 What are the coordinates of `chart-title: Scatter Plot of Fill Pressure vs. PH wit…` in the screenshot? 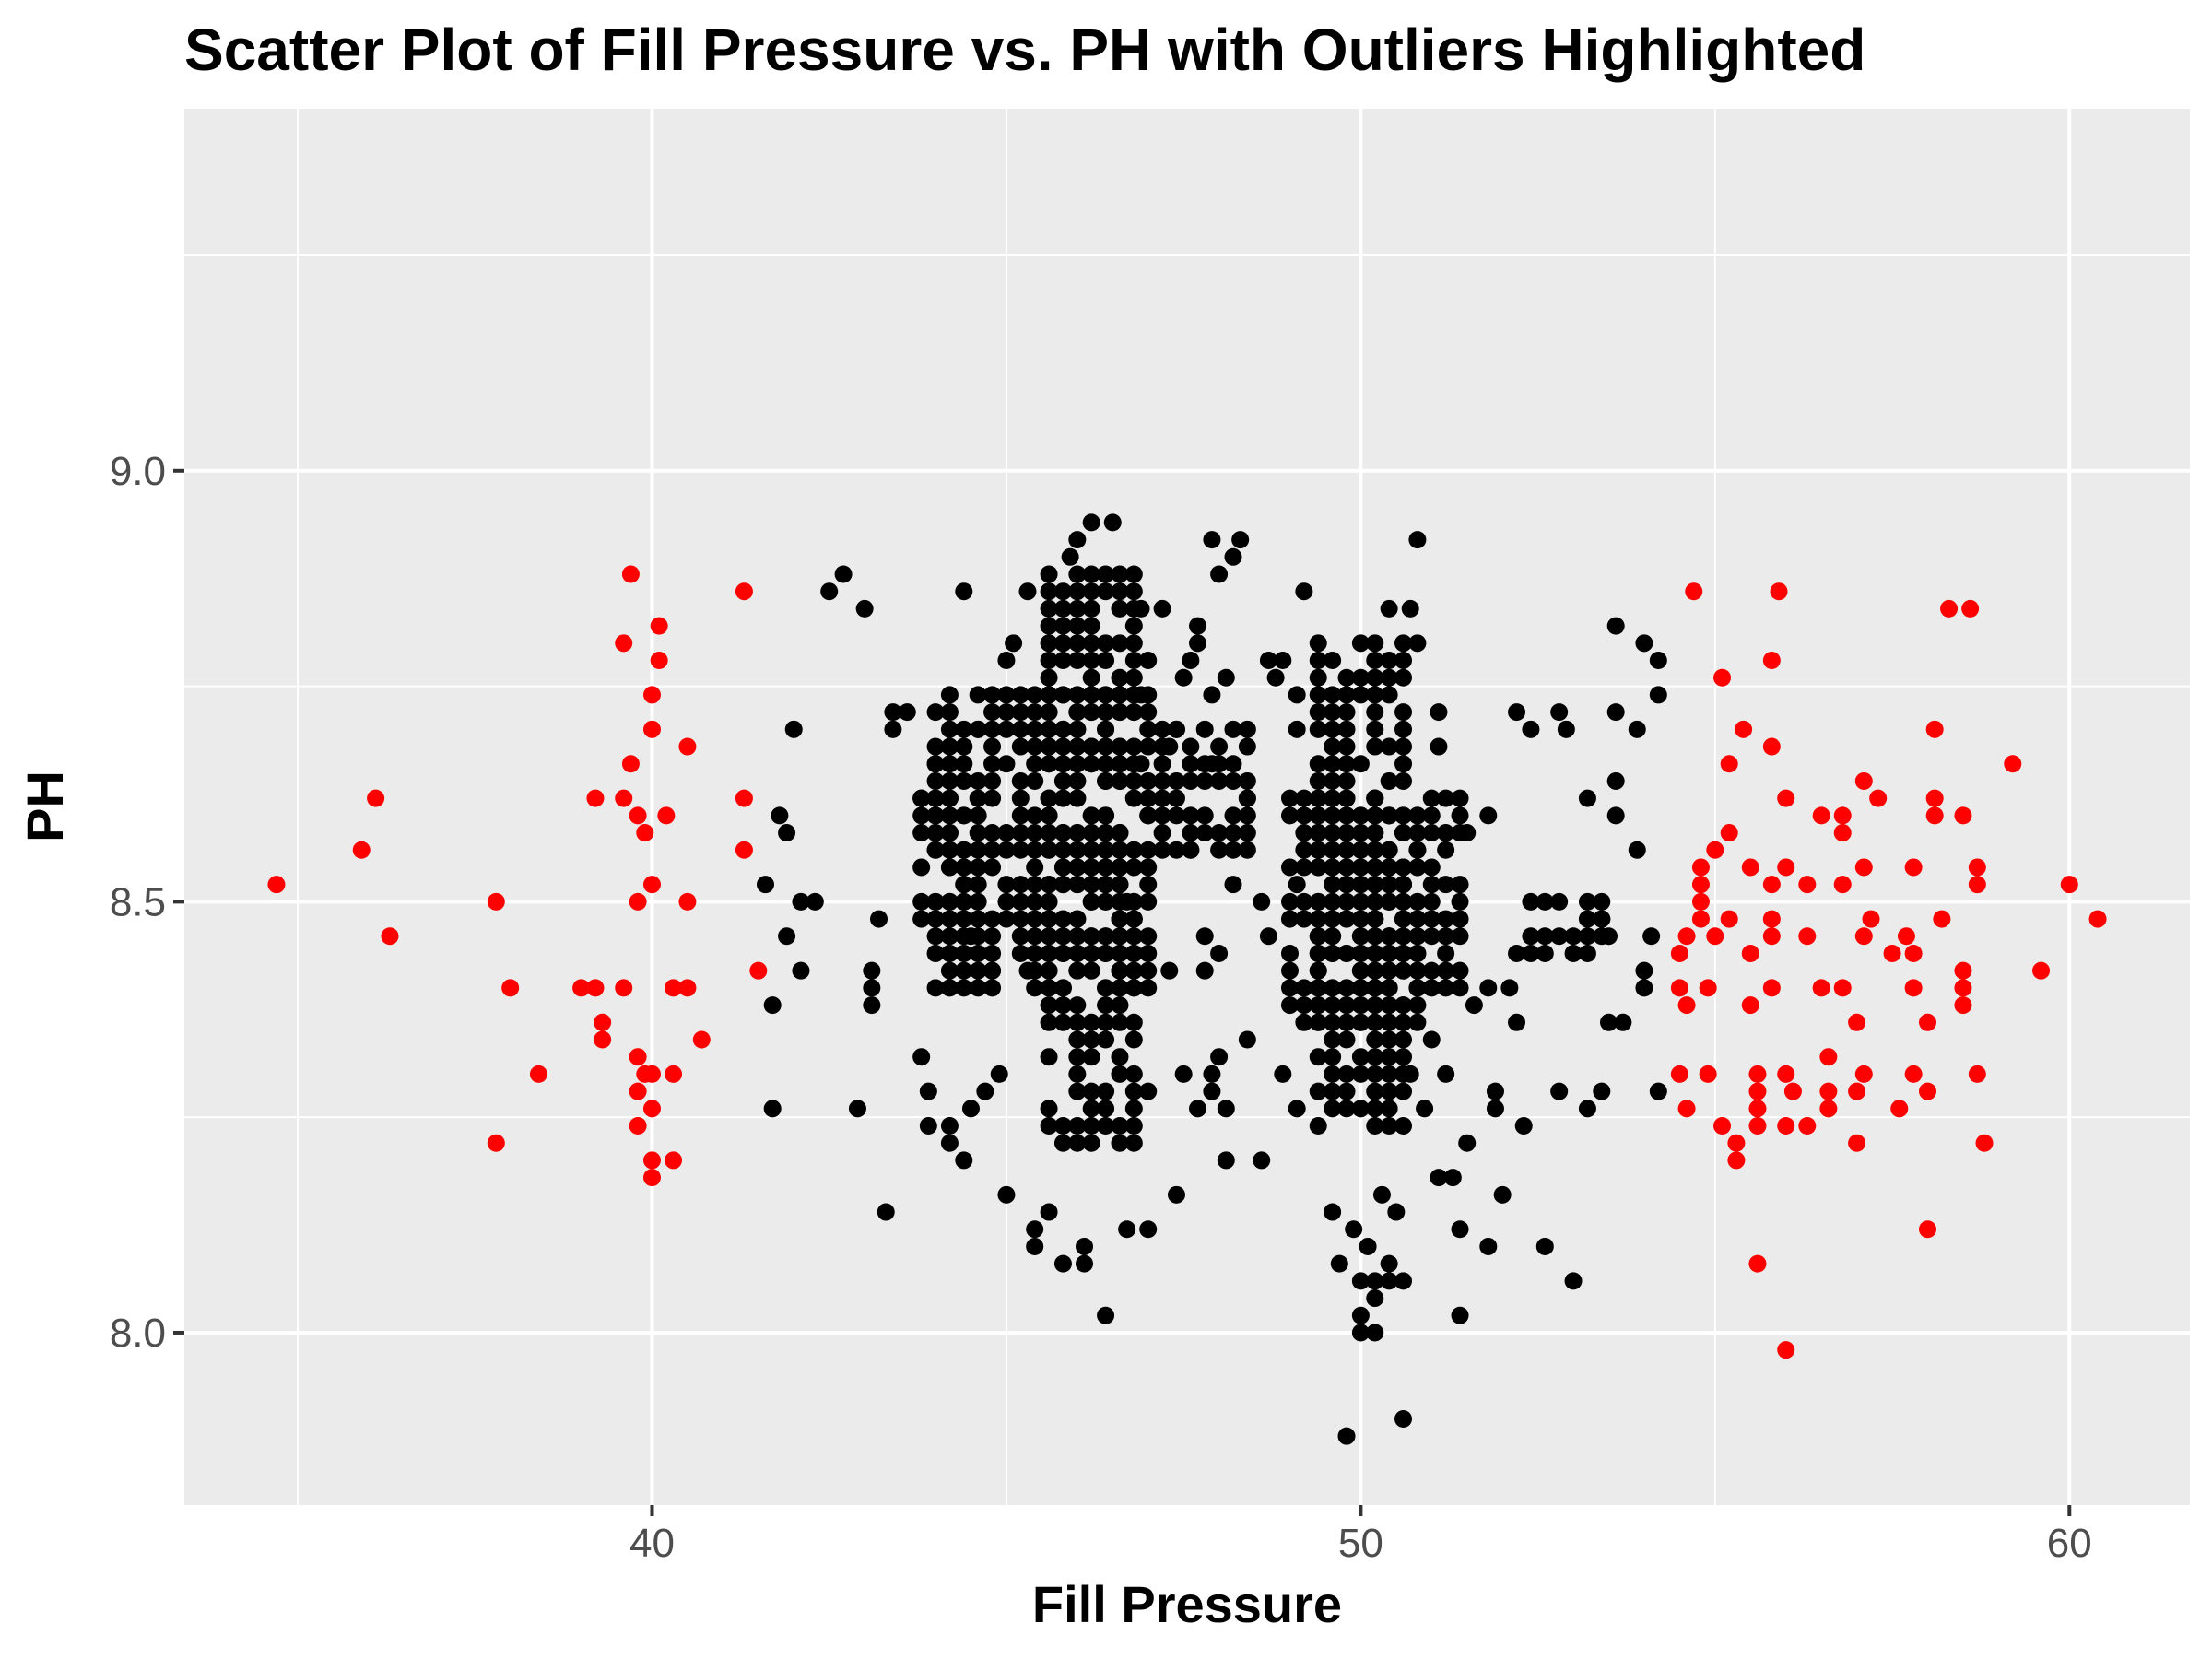 It's located at (1024, 50).